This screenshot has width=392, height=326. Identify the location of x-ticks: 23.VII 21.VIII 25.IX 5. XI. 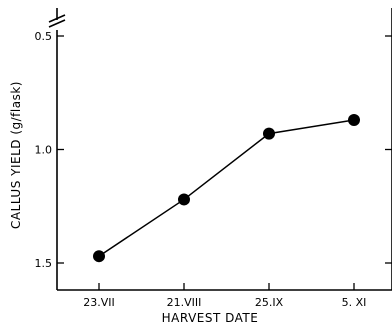
(224, 296).